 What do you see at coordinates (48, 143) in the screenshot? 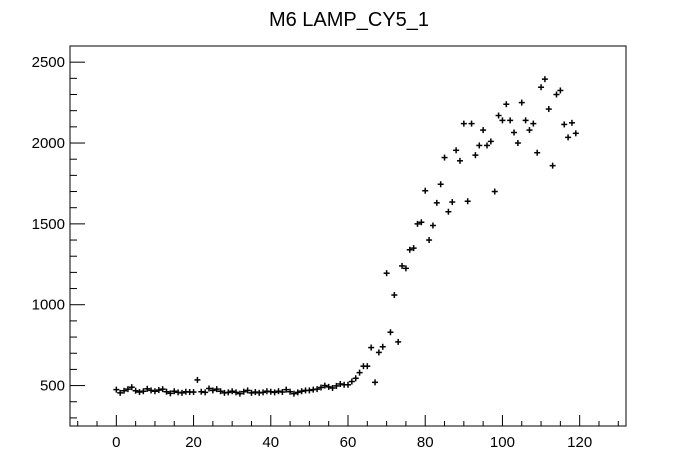
I see `y-tick-label: 2000` at bounding box center [48, 143].